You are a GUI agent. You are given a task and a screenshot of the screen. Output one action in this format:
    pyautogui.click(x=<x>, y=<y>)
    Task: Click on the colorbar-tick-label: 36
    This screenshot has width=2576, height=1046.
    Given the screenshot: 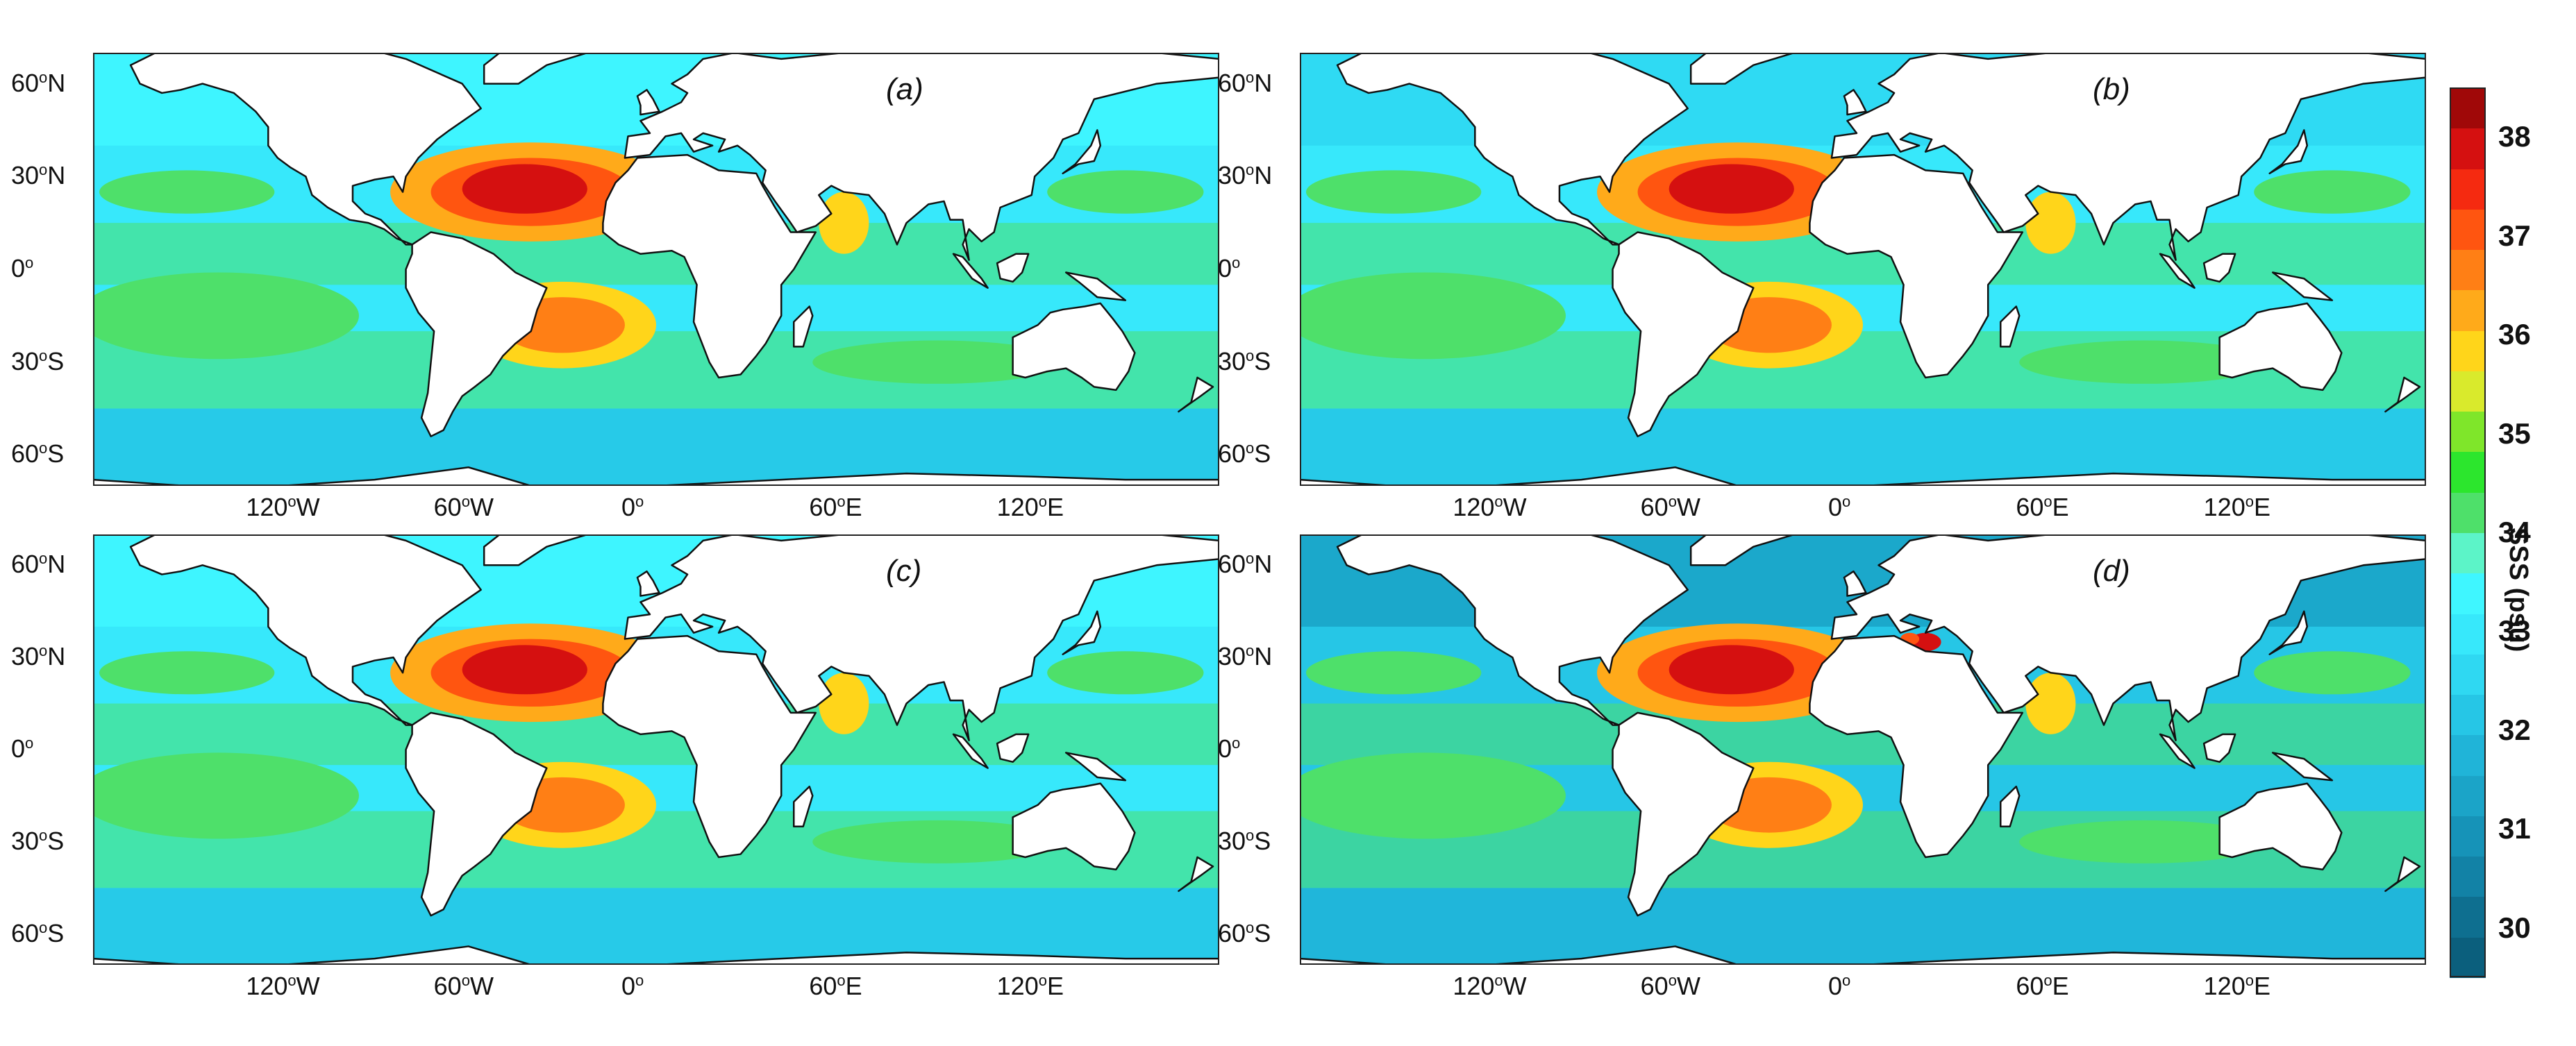 What is the action you would take?
    pyautogui.click(x=2514, y=334)
    